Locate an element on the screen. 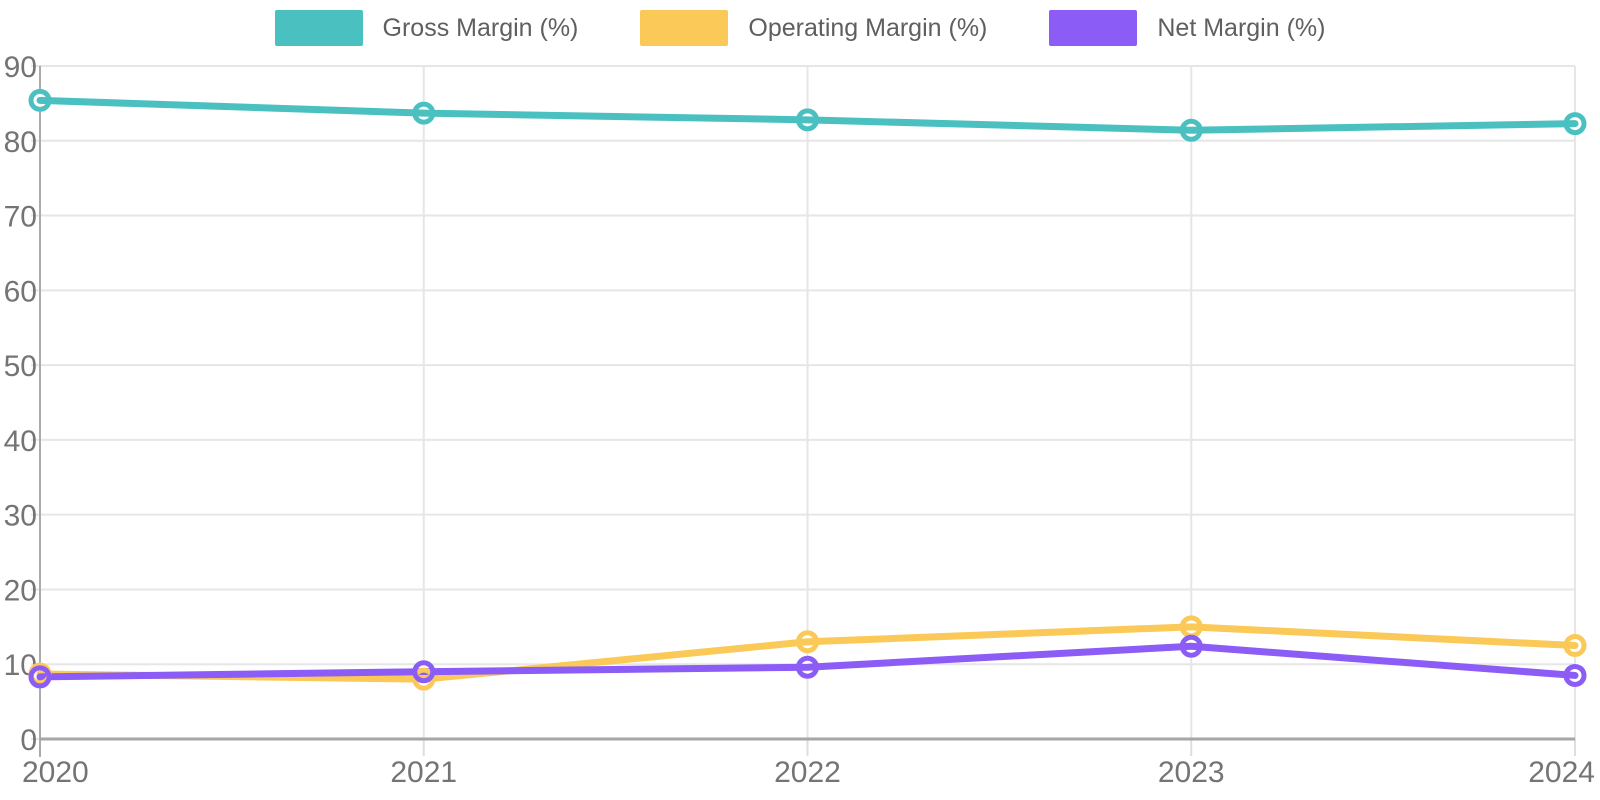 The width and height of the screenshot is (1600, 800). x-tick-label-2023: 2023 is located at coordinates (1191, 772).